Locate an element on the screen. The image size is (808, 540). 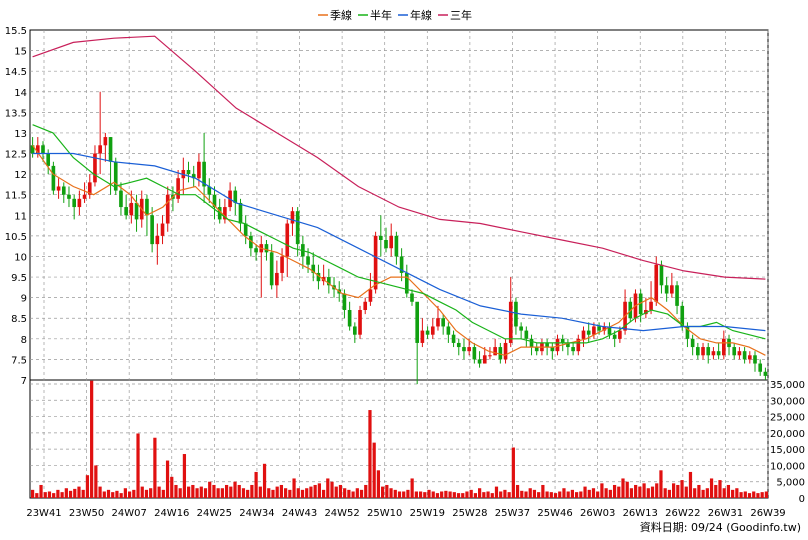
x-tick-label: 24W52 is located at coordinates (341, 513).